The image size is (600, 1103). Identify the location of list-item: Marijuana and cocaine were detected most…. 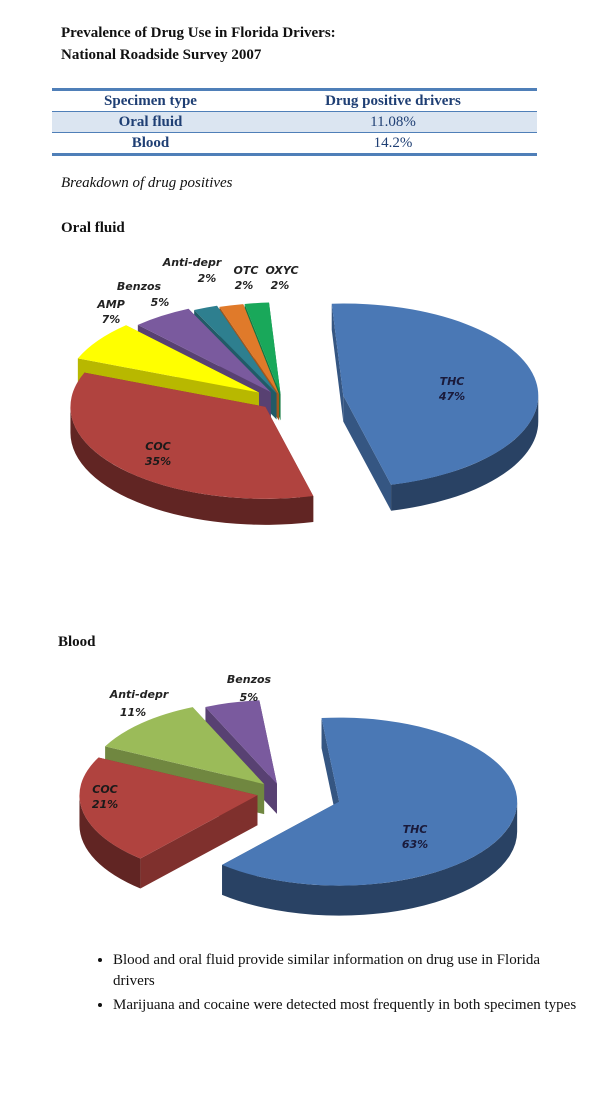
(348, 1005).